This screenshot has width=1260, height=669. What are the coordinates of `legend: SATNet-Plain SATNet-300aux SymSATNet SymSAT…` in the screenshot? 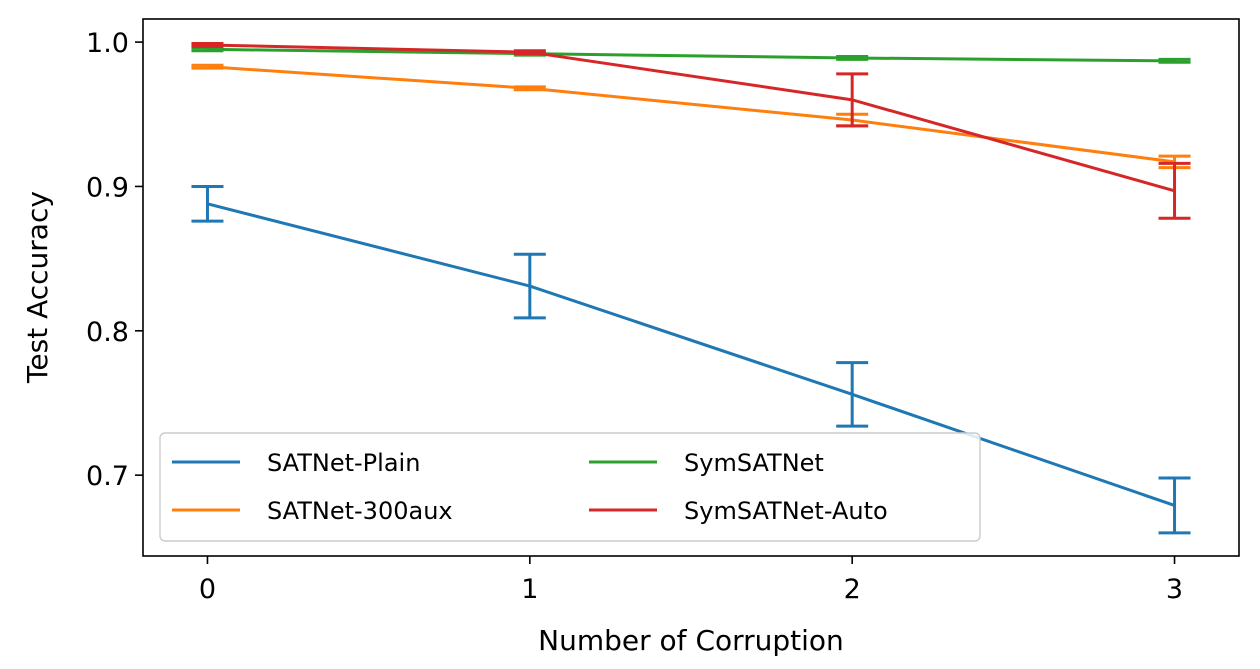 It's located at (570, 487).